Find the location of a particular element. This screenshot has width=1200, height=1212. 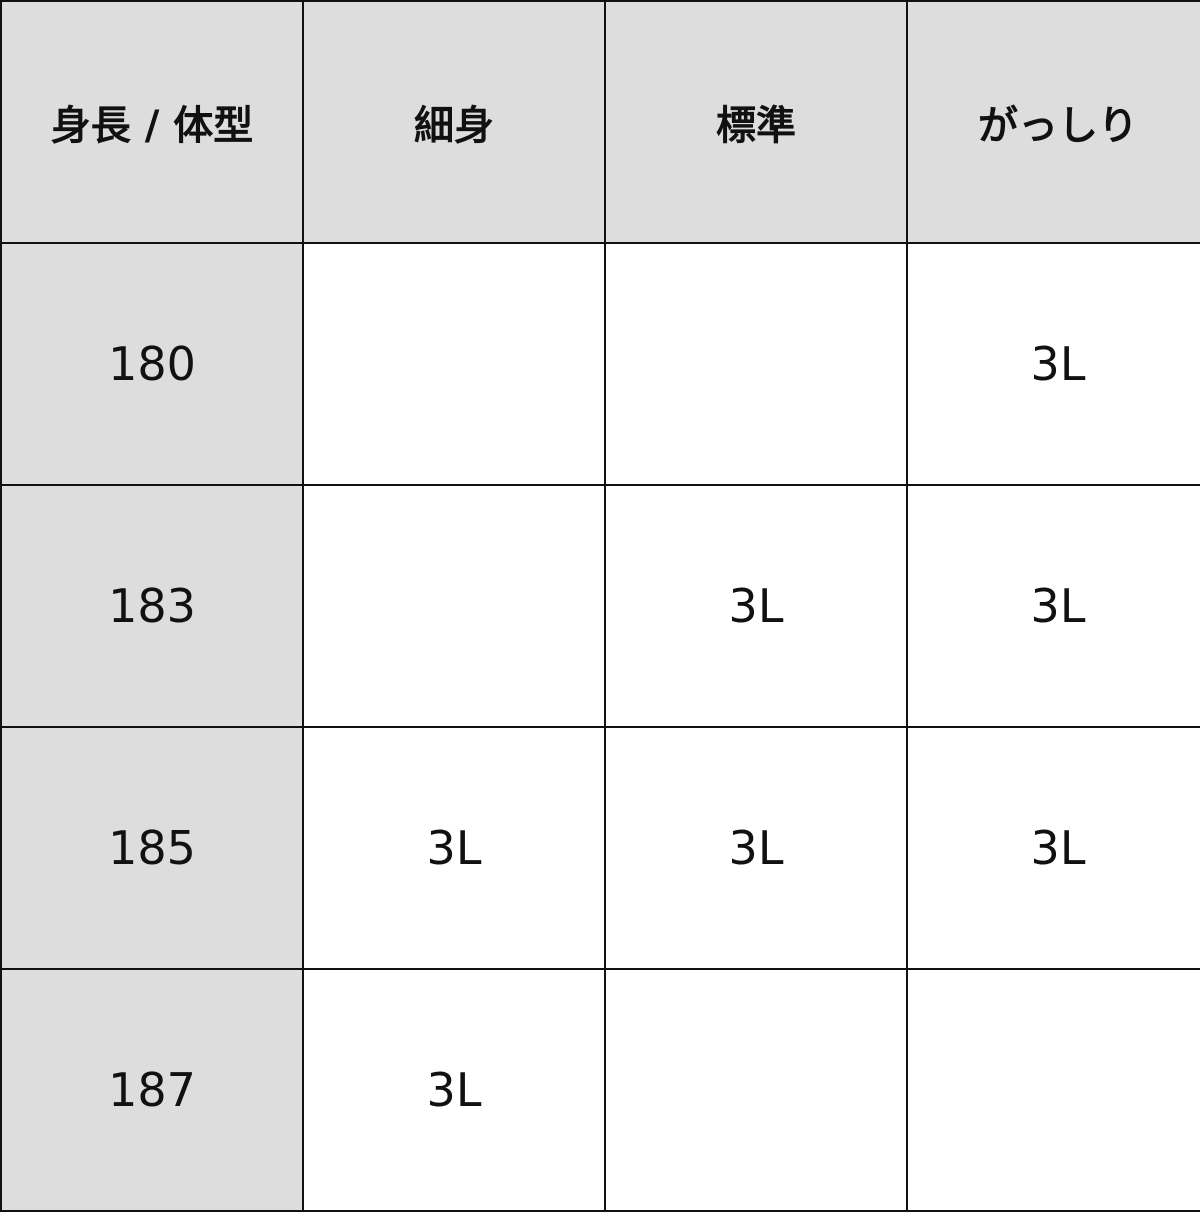

header-slim: 細身 is located at coordinates (454, 122).